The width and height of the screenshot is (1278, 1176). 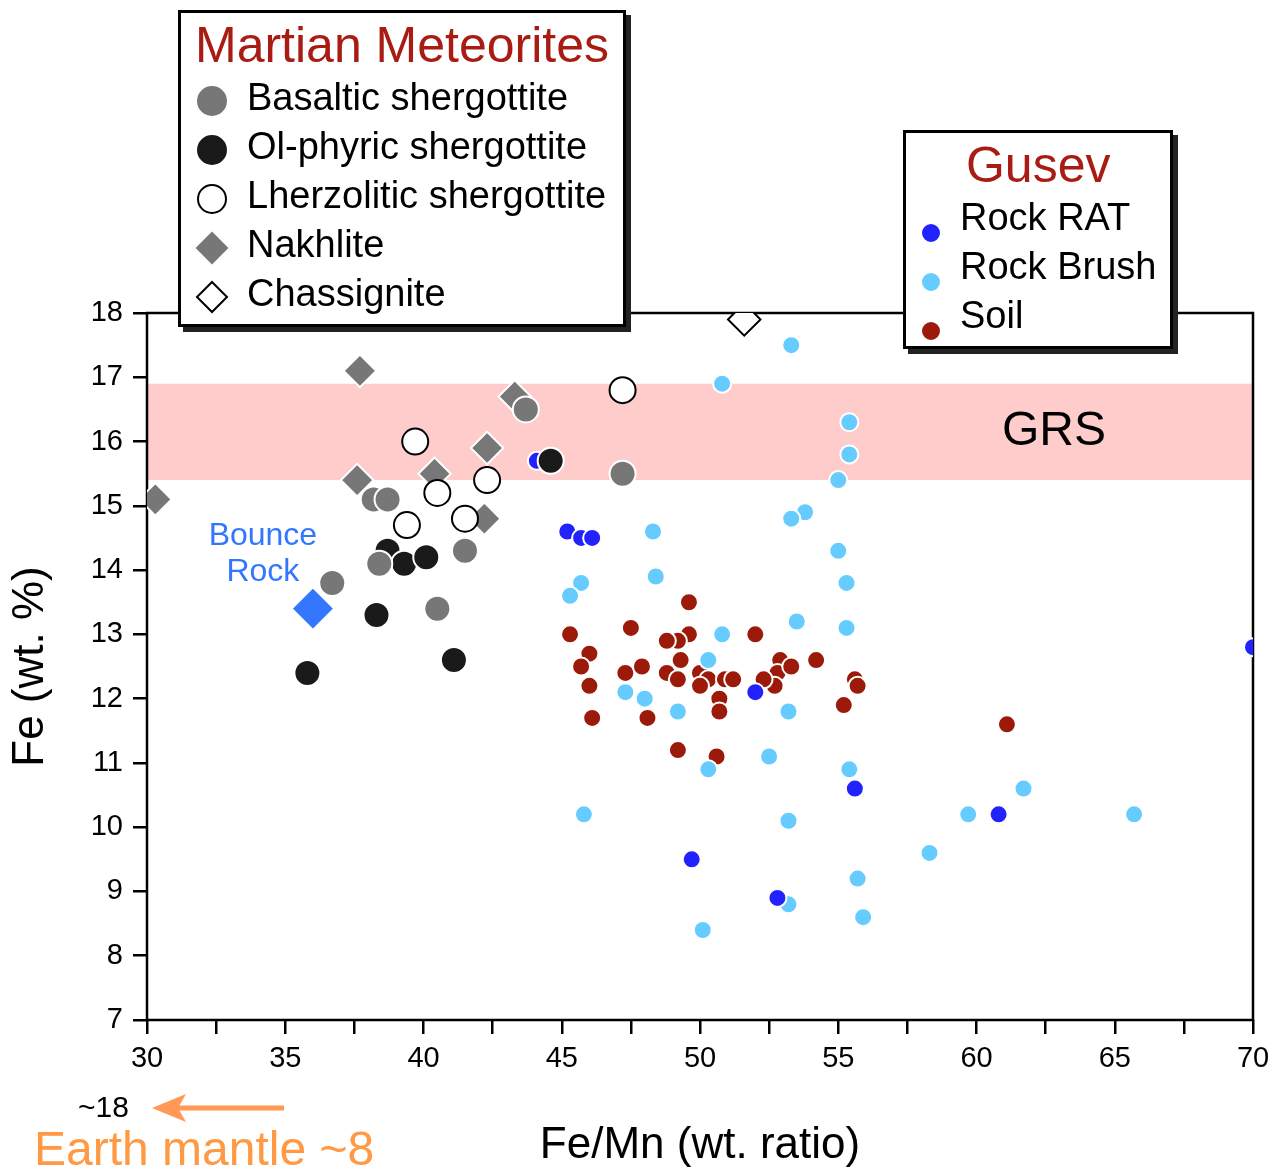 I want to click on text: Gusev, so click(x=1038, y=165).